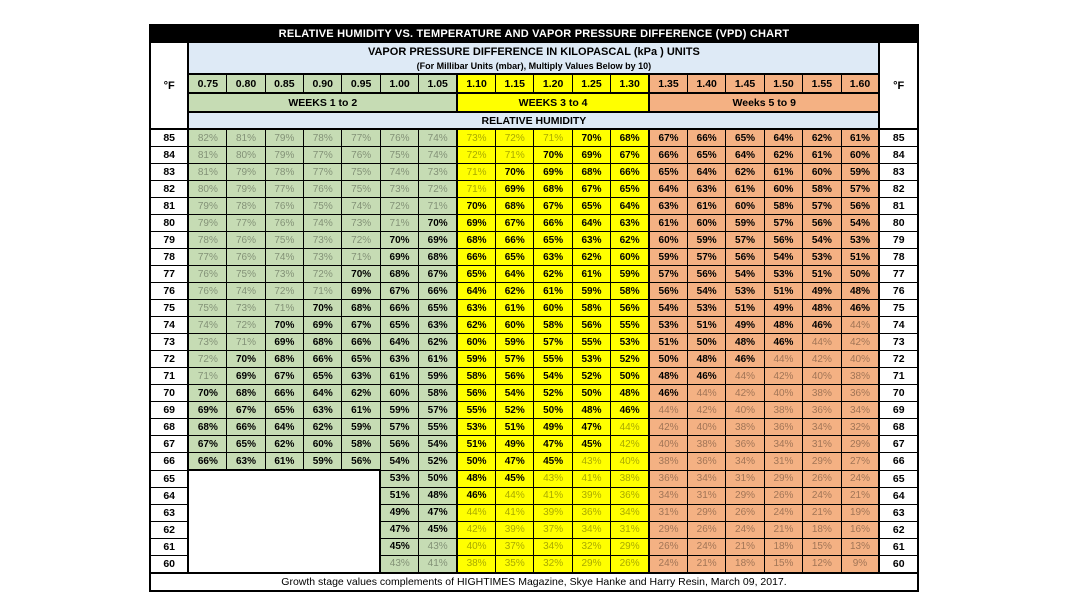 The image size is (1068, 592). Describe the element at coordinates (207, 83) in the screenshot. I see `vpd-column-header: 0.75` at that location.